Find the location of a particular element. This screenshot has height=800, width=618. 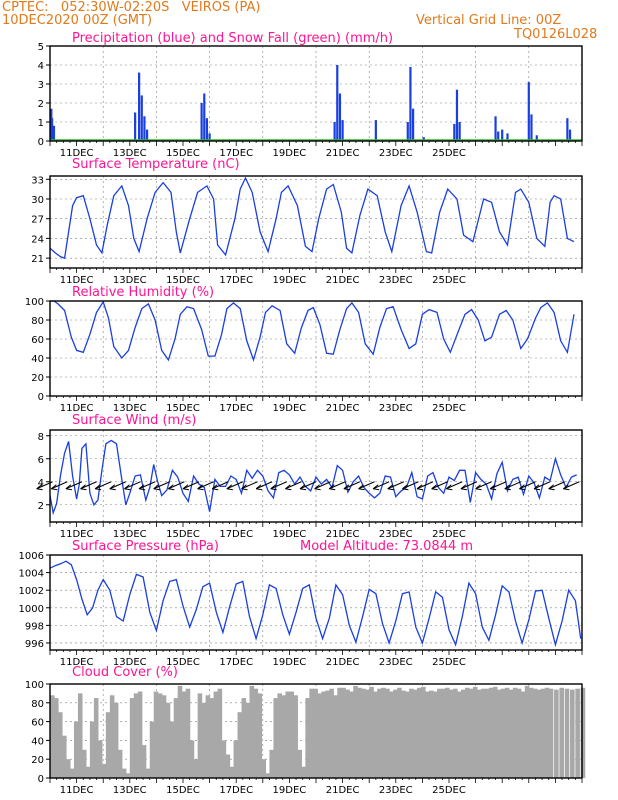

panel-subtitle: Model Altitude: 73.0844 m is located at coordinates (386, 546).